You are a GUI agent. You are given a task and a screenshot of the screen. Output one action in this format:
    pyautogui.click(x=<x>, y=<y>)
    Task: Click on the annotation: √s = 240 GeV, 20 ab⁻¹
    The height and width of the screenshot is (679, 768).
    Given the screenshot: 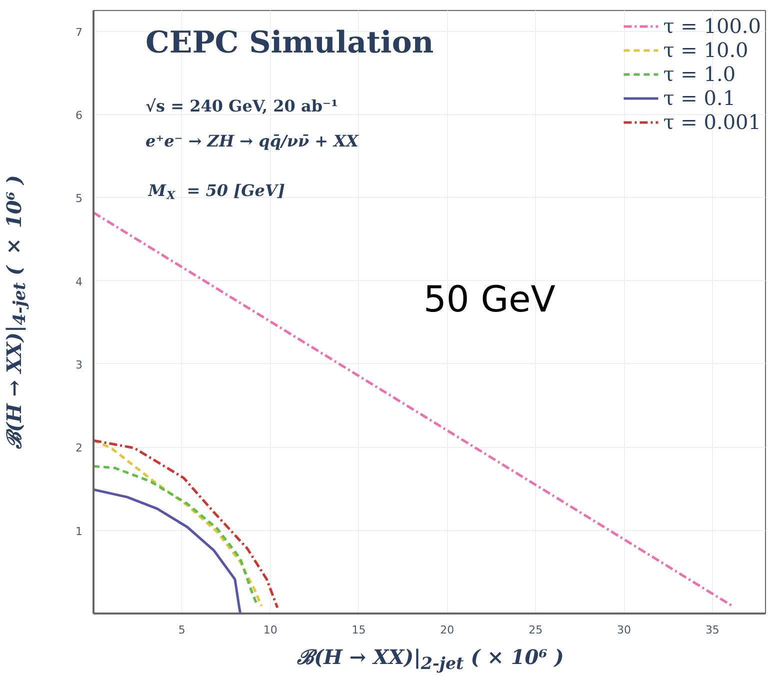 What is the action you would take?
    pyautogui.click(x=242, y=106)
    